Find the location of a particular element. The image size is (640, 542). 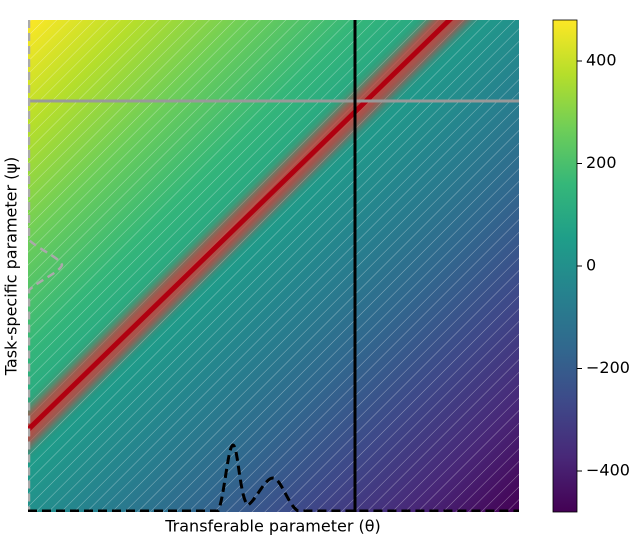

y-axis-label: Task-specific parameter (ψ) is located at coordinates (11, 266).